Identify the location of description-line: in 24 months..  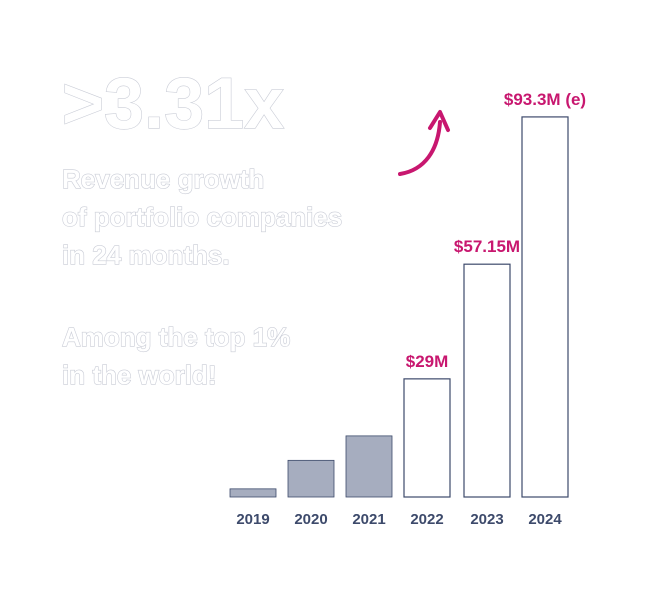
(146, 255).